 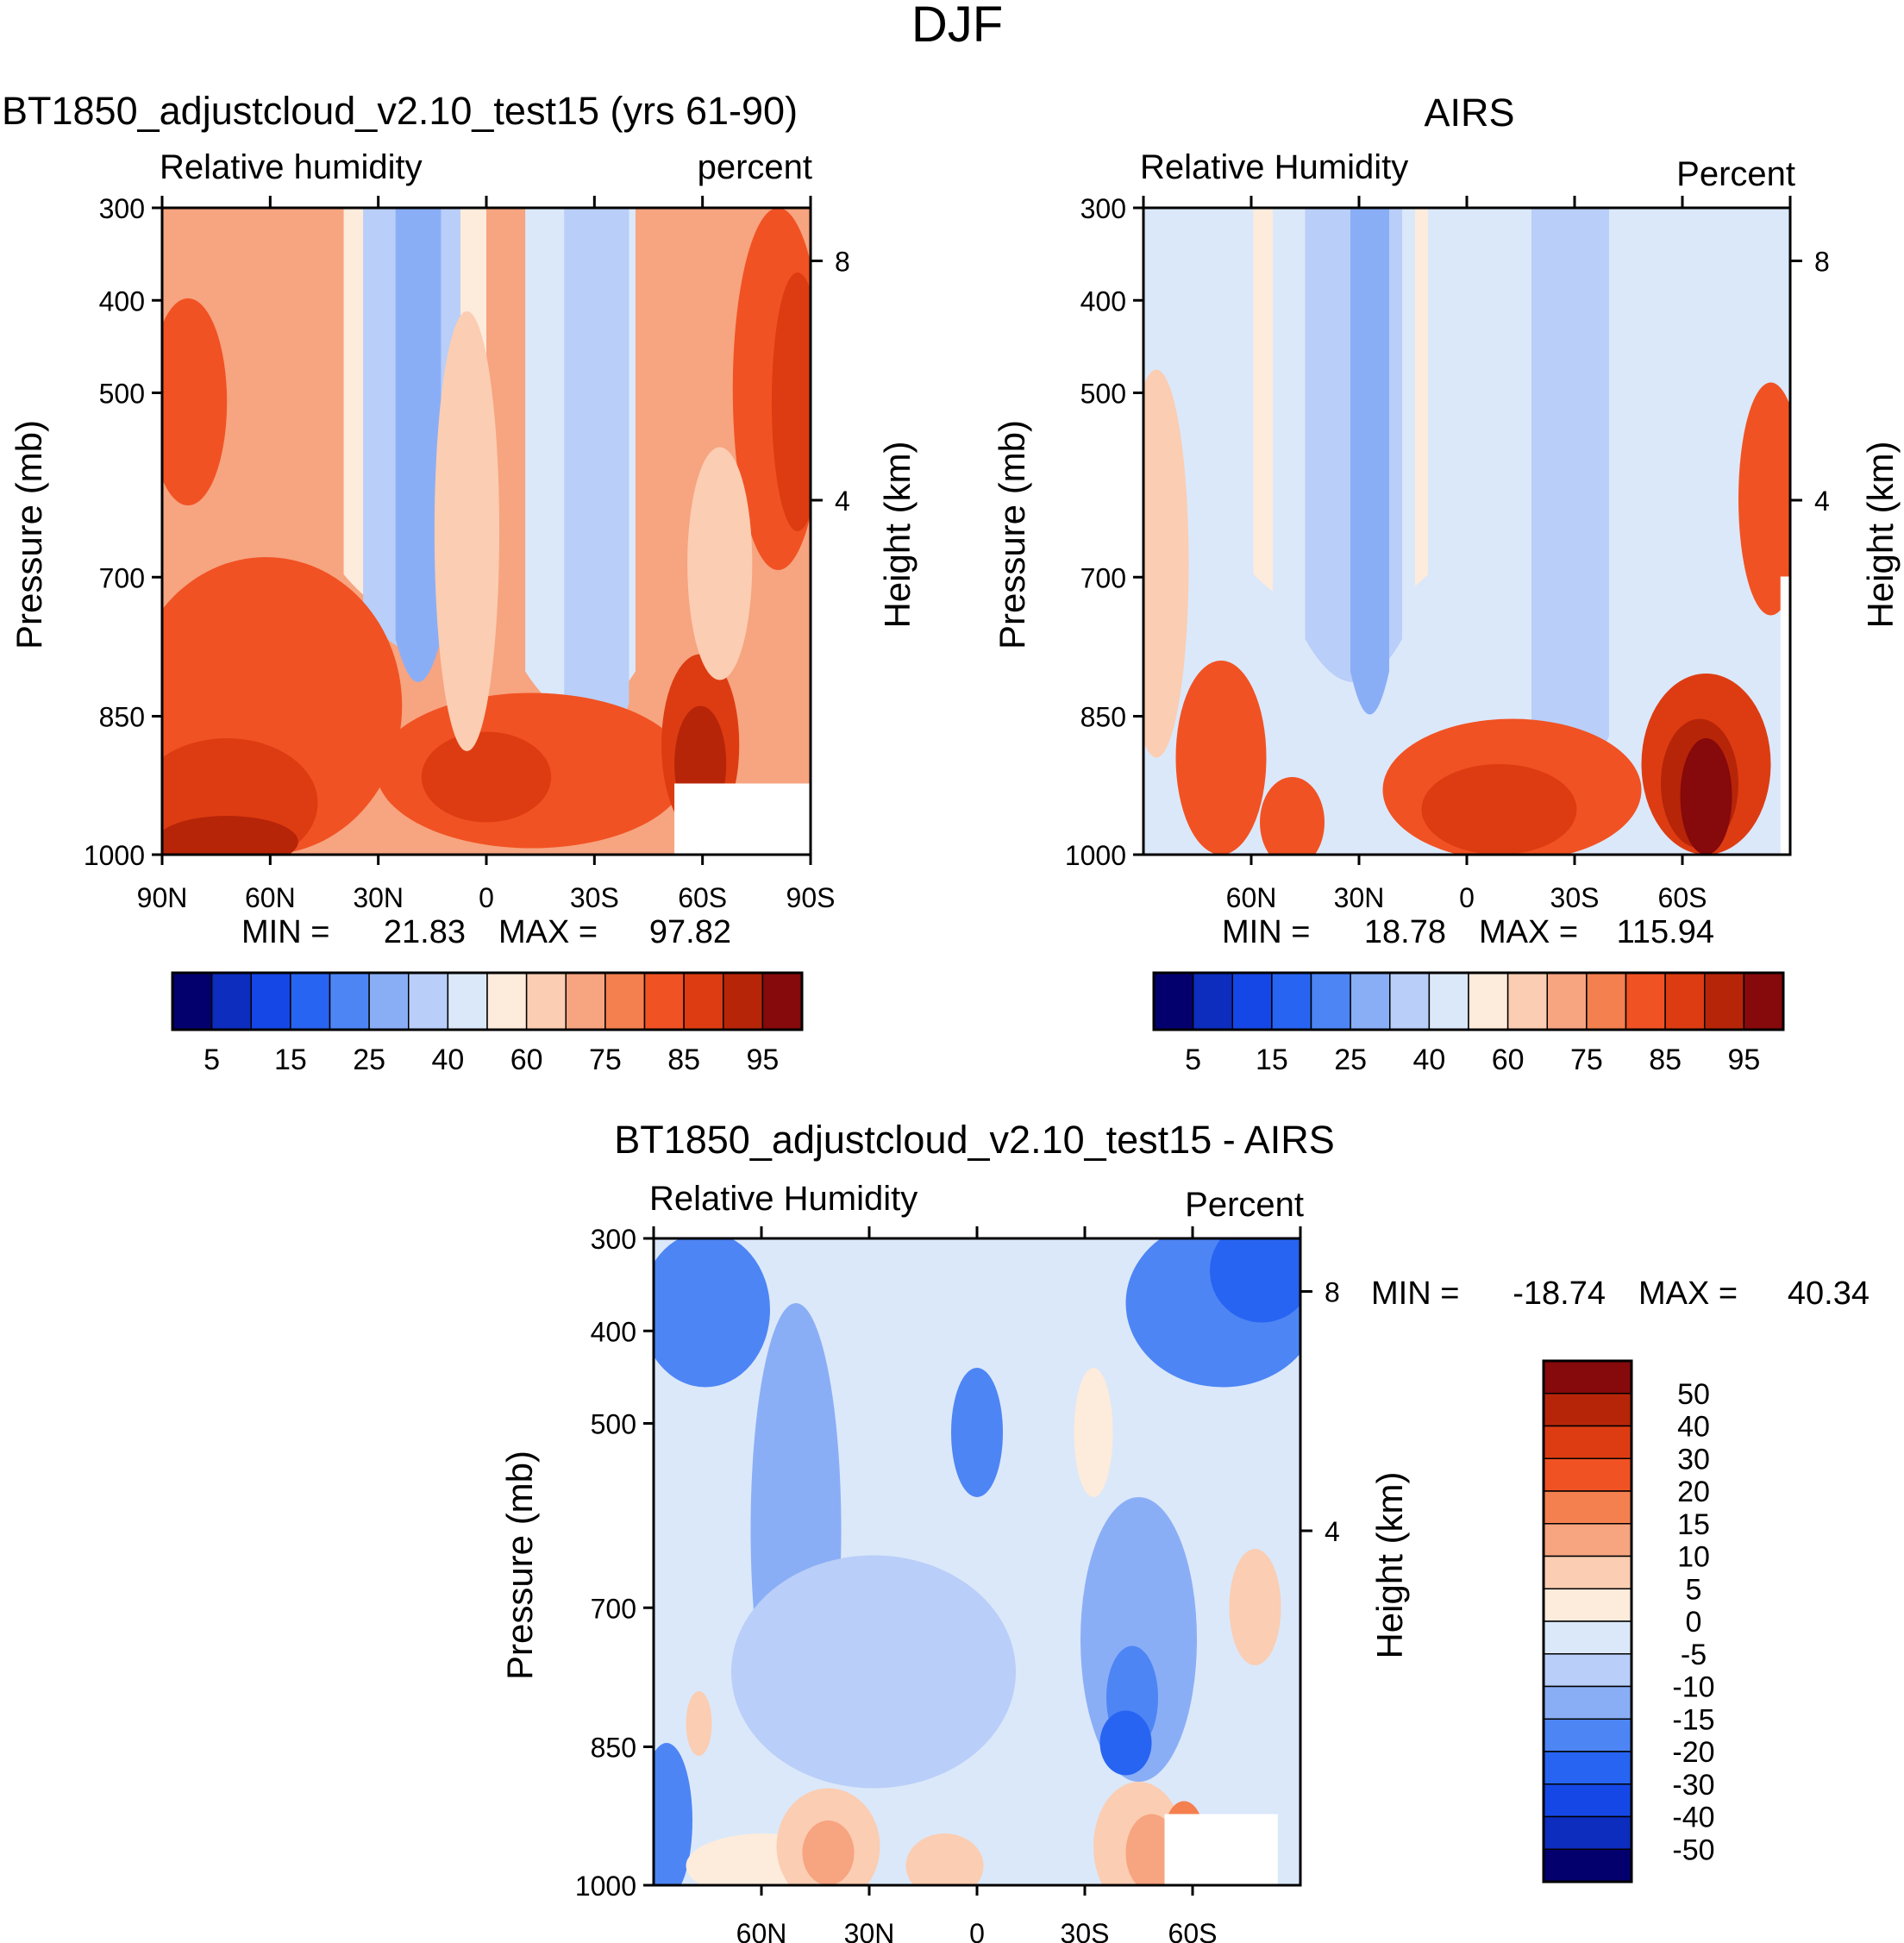 I want to click on panel-model-ytick-label: 500, so click(x=122, y=394).